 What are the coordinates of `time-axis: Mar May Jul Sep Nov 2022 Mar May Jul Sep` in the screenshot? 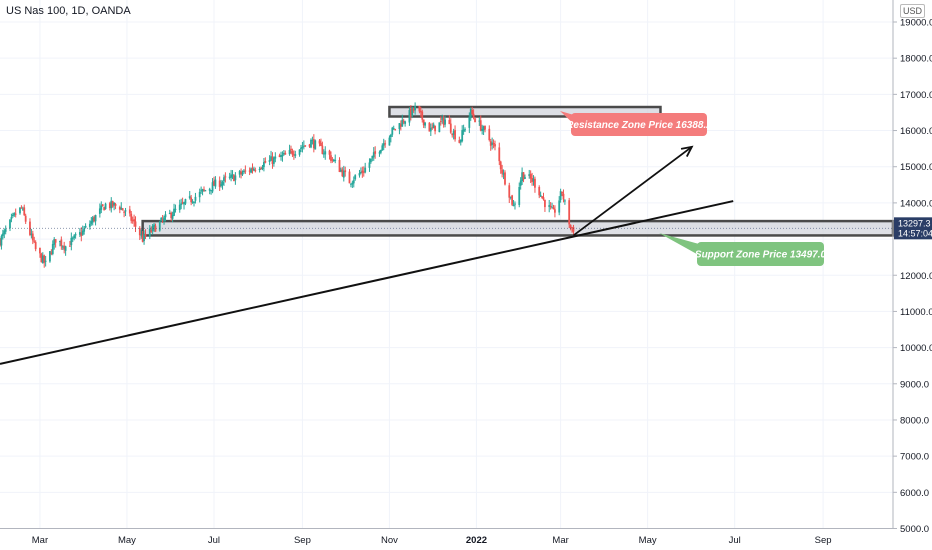 It's located at (446, 537).